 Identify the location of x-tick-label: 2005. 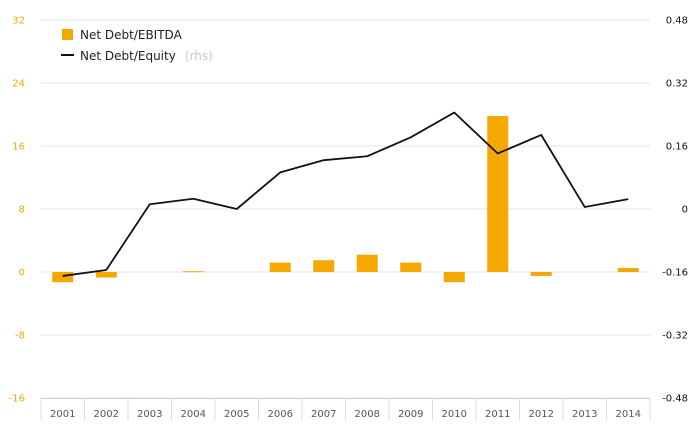
(236, 414).